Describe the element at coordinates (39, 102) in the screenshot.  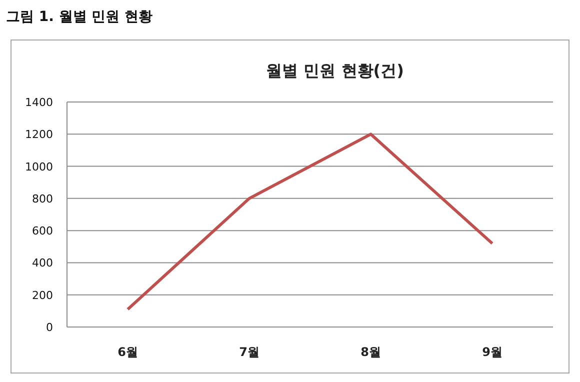
I see `y-tick-label: 1400` at that location.